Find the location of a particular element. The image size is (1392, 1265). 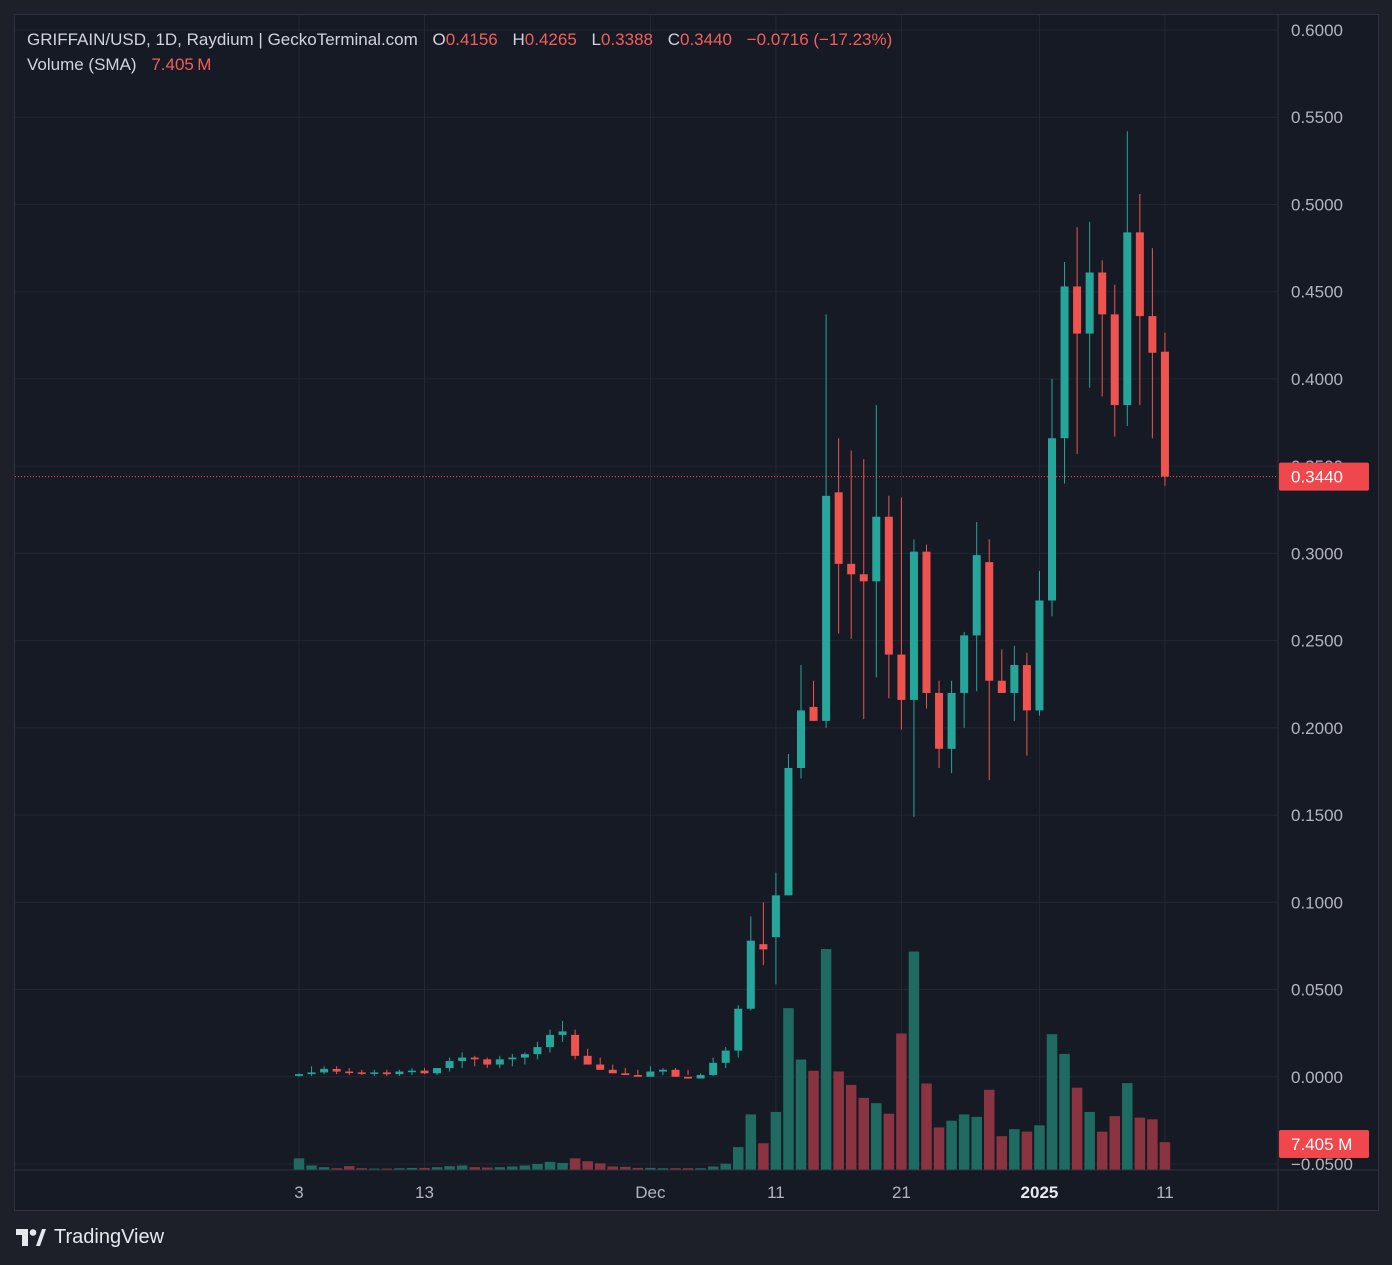

tradingview-logo: TradingView is located at coordinates (90, 1237).